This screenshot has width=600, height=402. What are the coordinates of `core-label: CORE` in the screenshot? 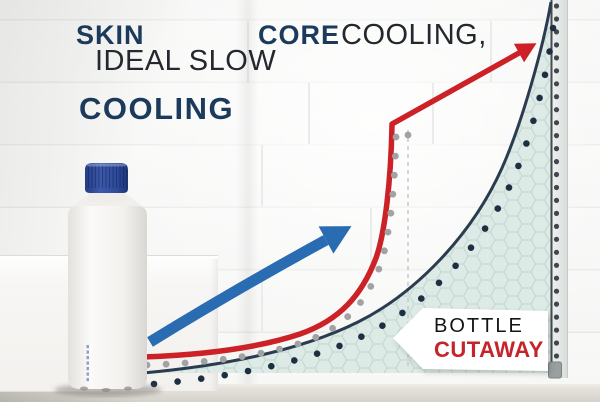 It's located at (299, 35).